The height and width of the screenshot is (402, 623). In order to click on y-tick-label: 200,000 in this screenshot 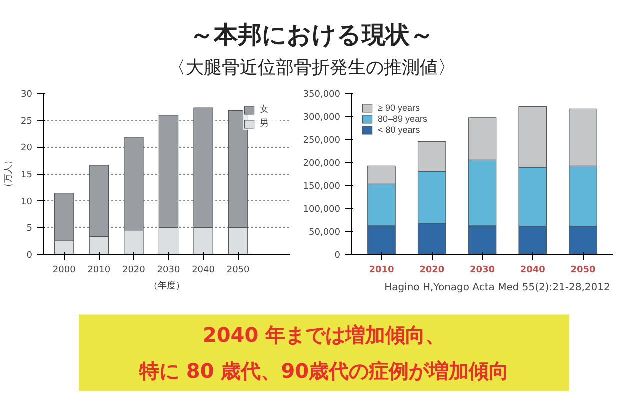, I will do `click(322, 164)`.